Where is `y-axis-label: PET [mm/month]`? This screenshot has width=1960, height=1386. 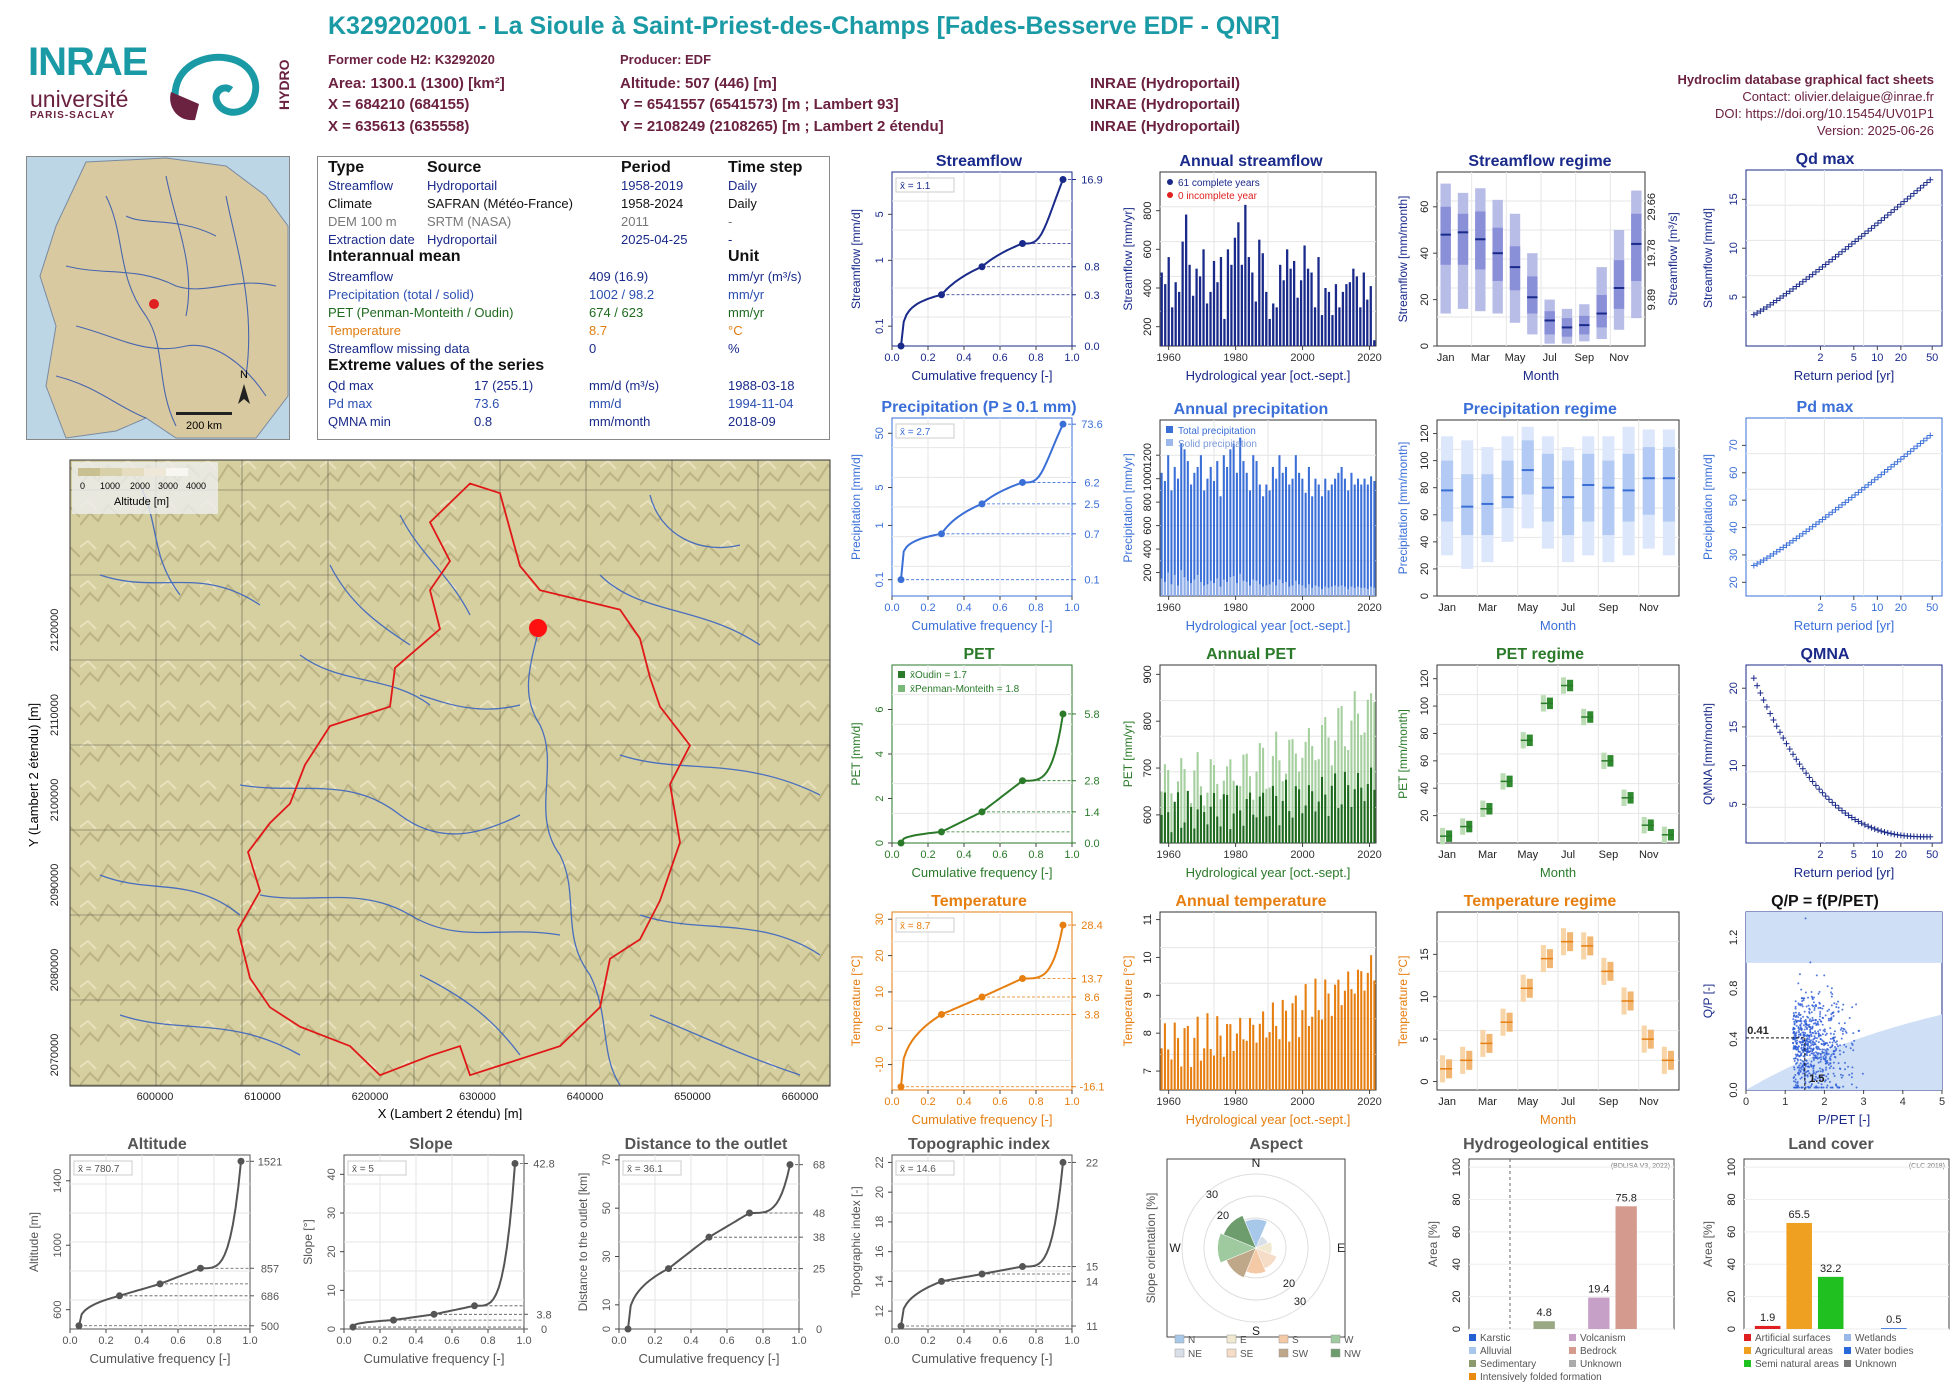 y-axis-label: PET [mm/month] is located at coordinates (1403, 754).